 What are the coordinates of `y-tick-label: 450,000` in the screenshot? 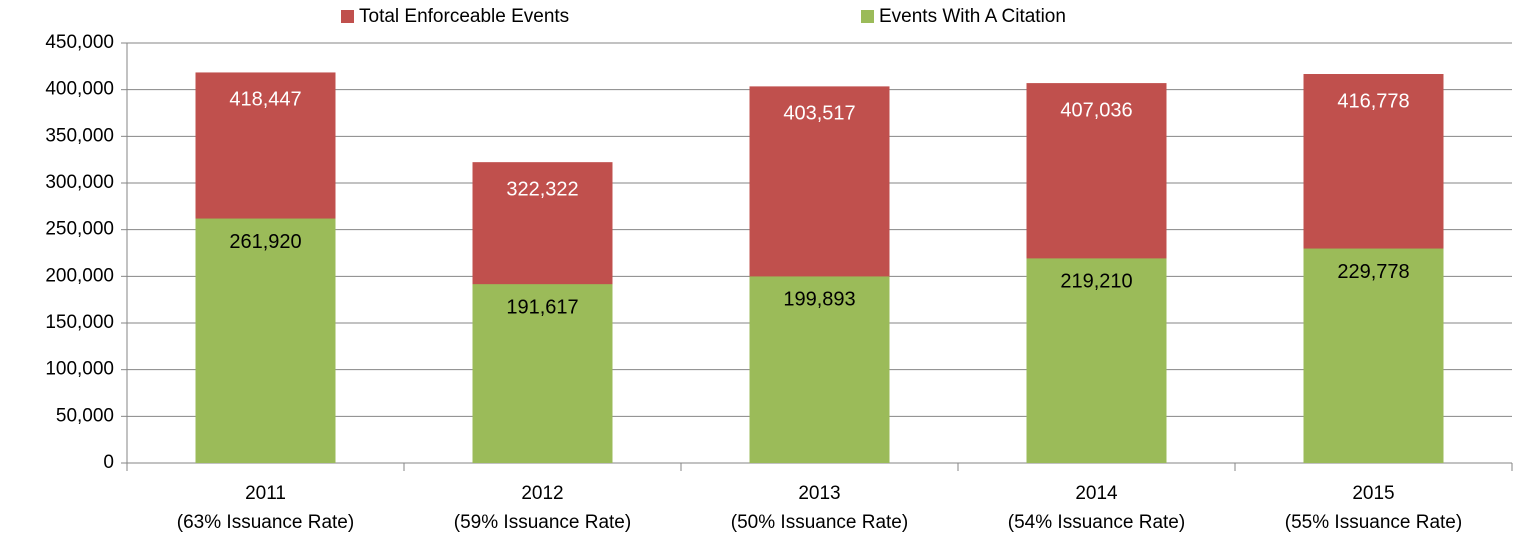 It's located at (79, 42).